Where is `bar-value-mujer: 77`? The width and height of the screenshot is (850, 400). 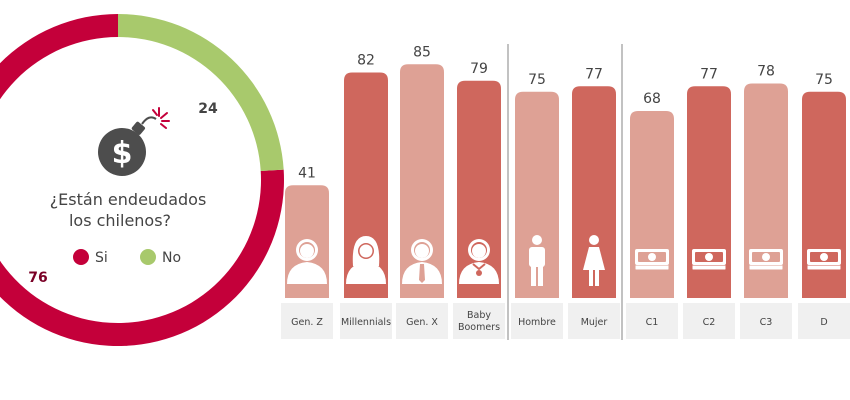
bar-value-mujer: 77 is located at coordinates (594, 74).